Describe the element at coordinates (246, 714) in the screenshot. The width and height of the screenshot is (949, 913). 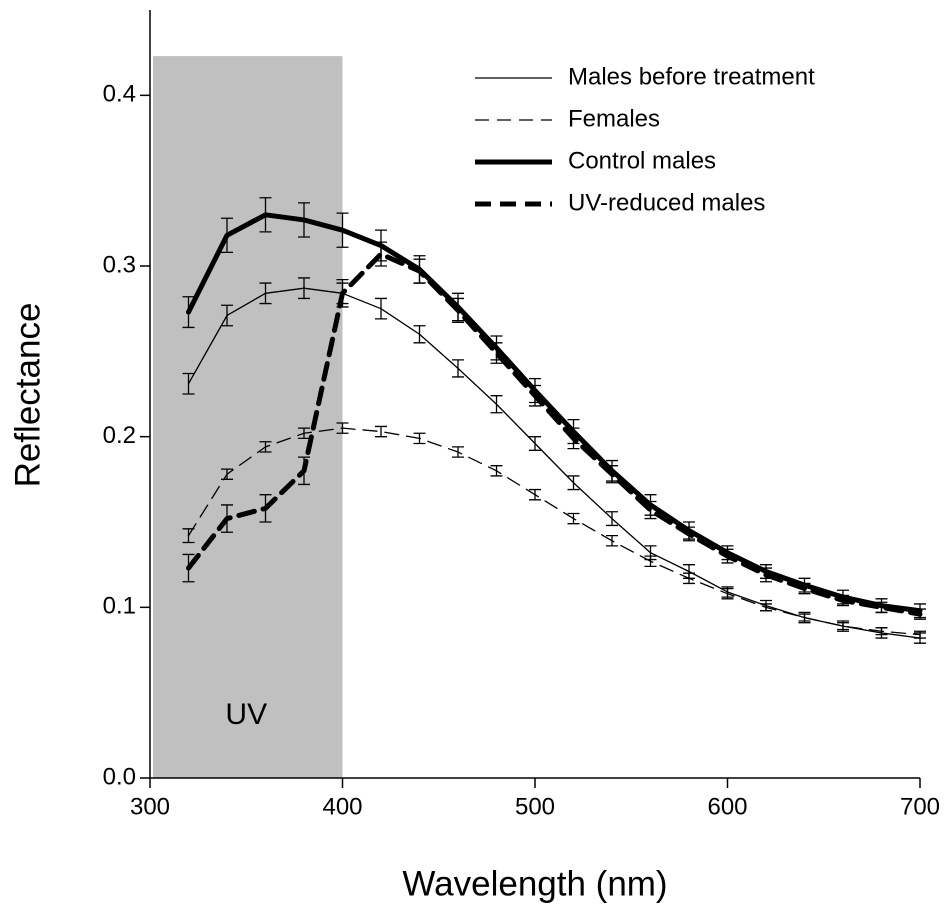
I see `uv-label: UV` at that location.